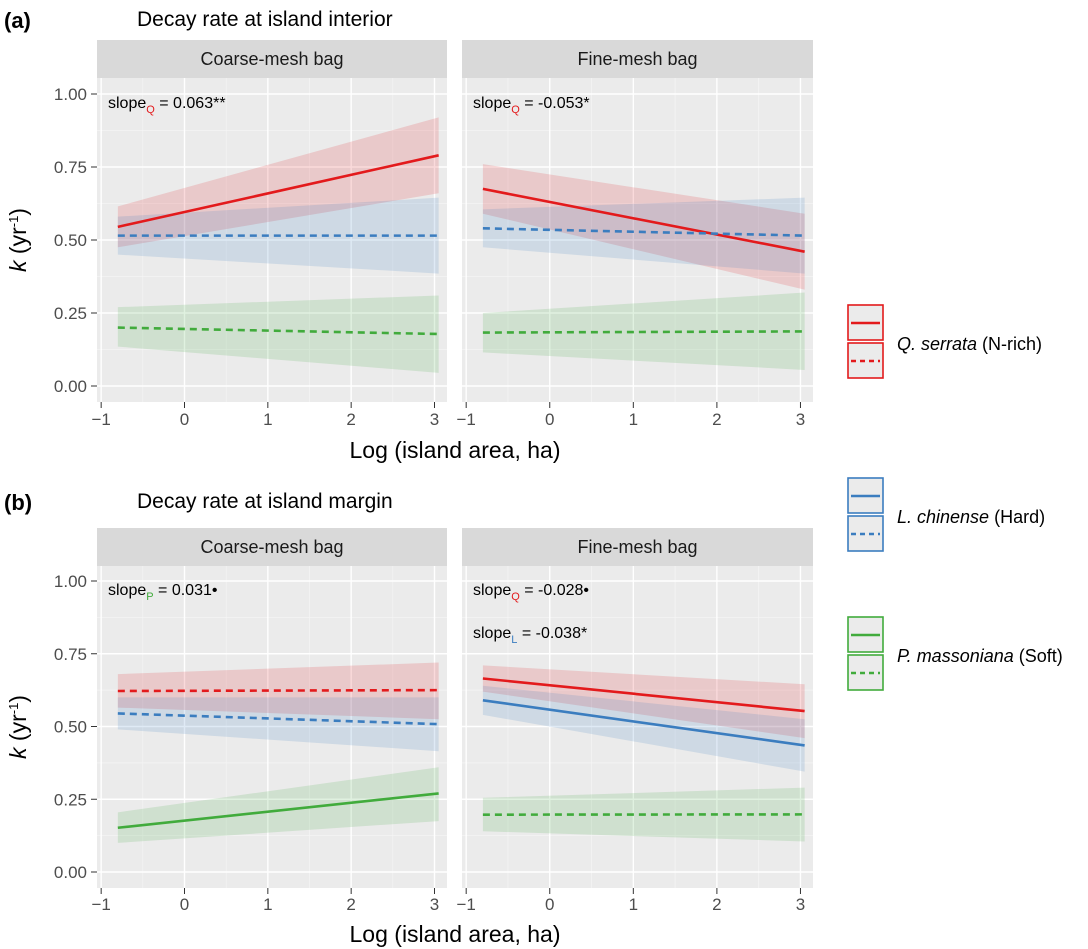 The image size is (1088, 949). Describe the element at coordinates (265, 501) in the screenshot. I see `row-title: Decay rate at island margin` at that location.